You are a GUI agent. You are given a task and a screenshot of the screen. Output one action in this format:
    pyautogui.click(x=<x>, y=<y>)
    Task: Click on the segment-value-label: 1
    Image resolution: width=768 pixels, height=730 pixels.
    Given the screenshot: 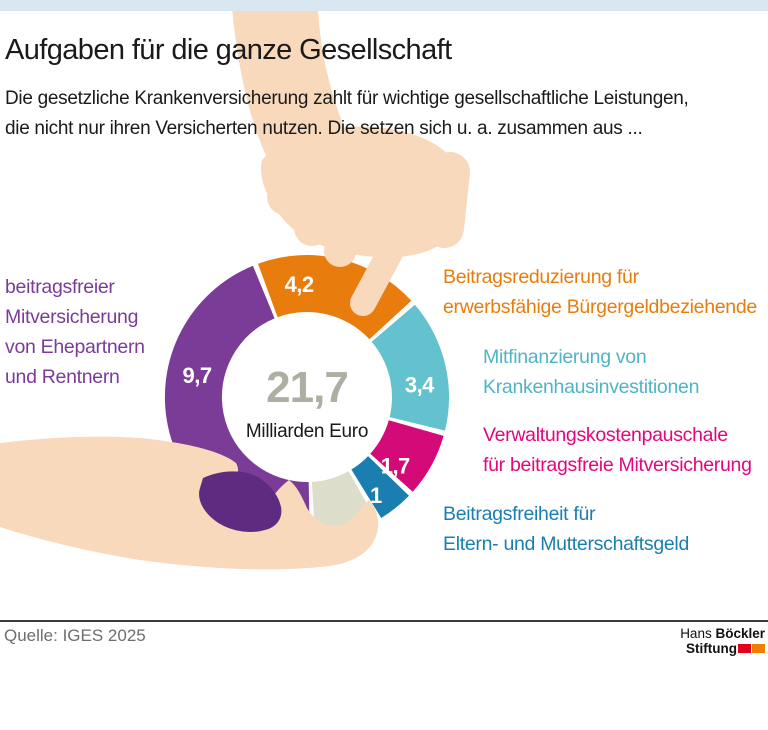 What is the action you would take?
    pyautogui.click(x=376, y=495)
    